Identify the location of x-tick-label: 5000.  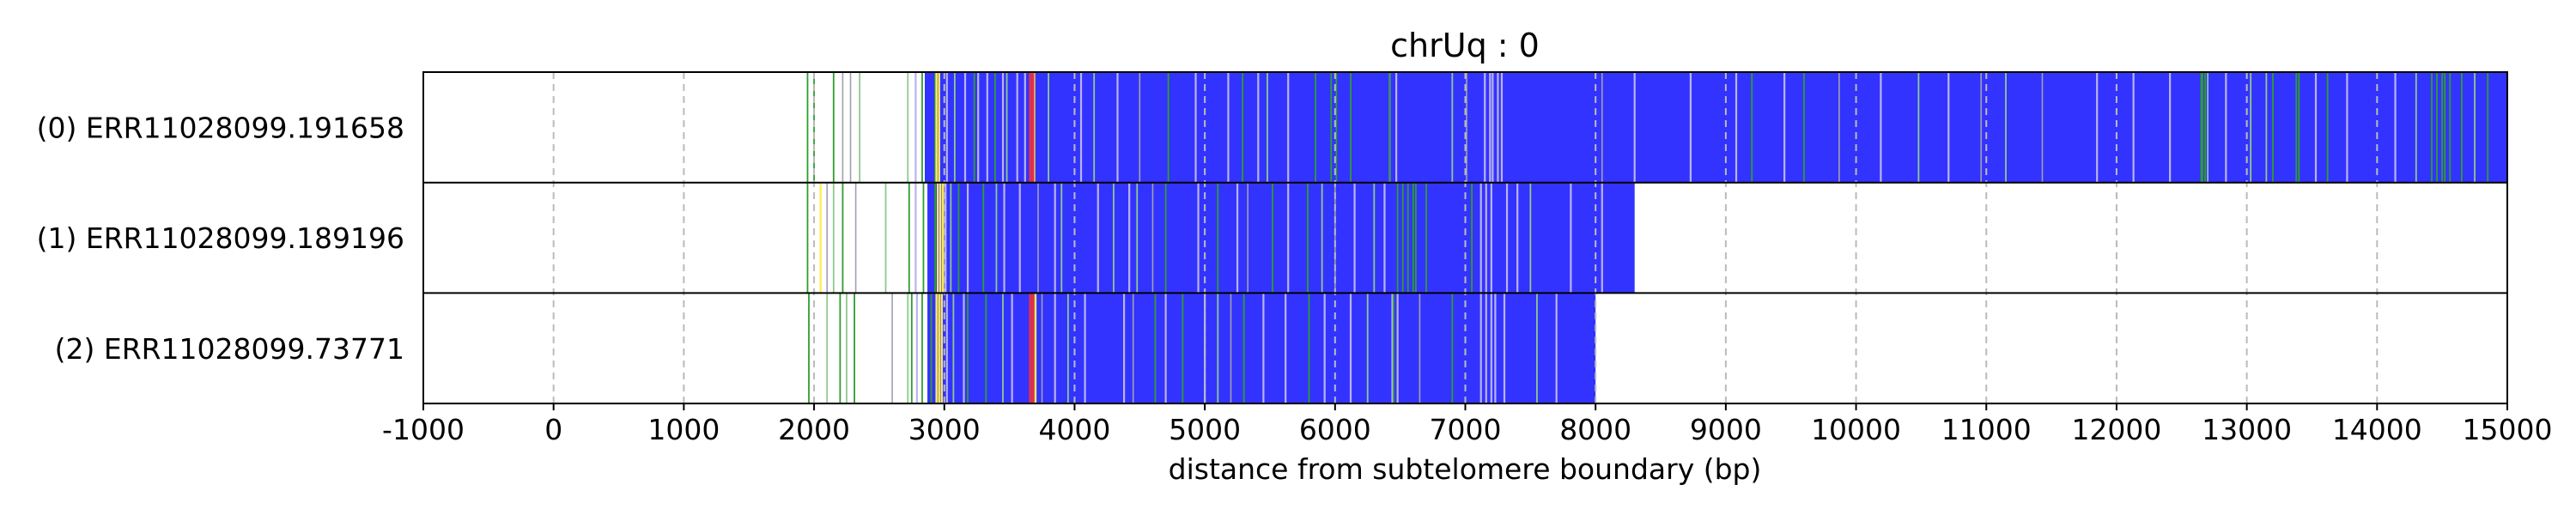
(1205, 429).